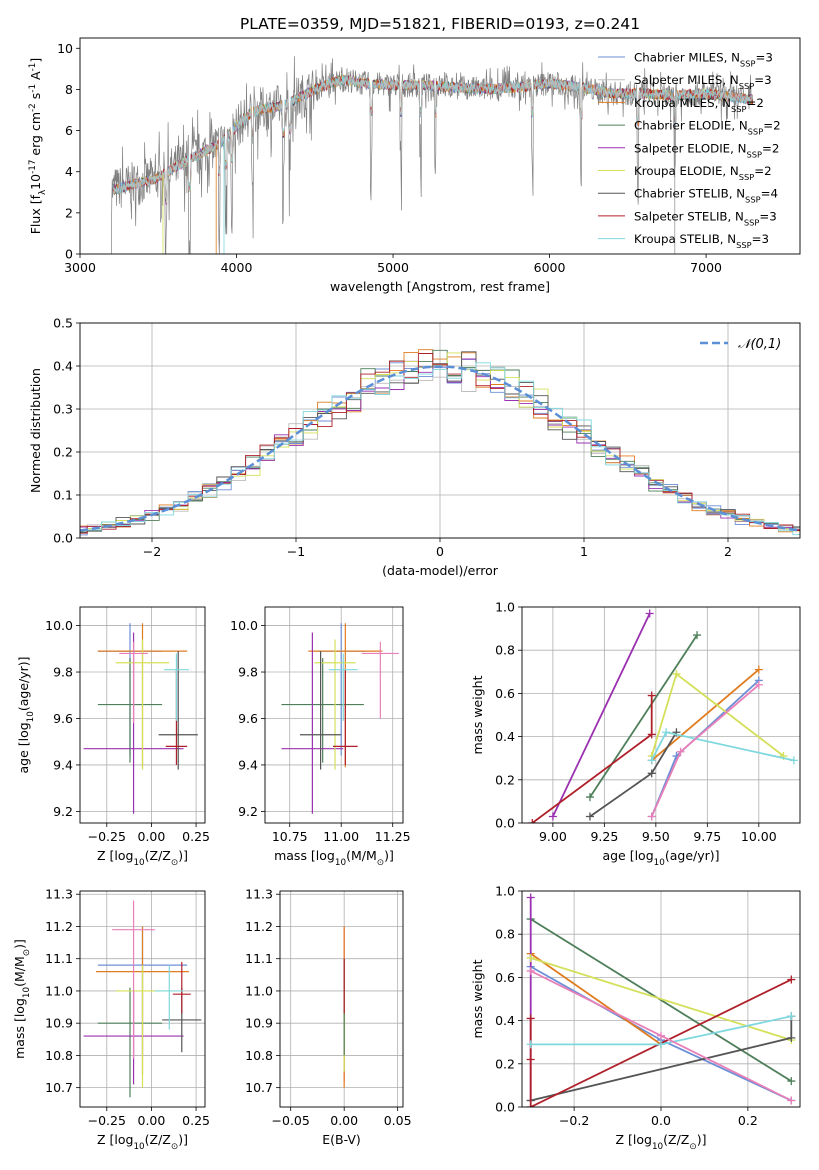  I want to click on x-axis-label: mass [log10(M/M⊙)], so click(334, 858).